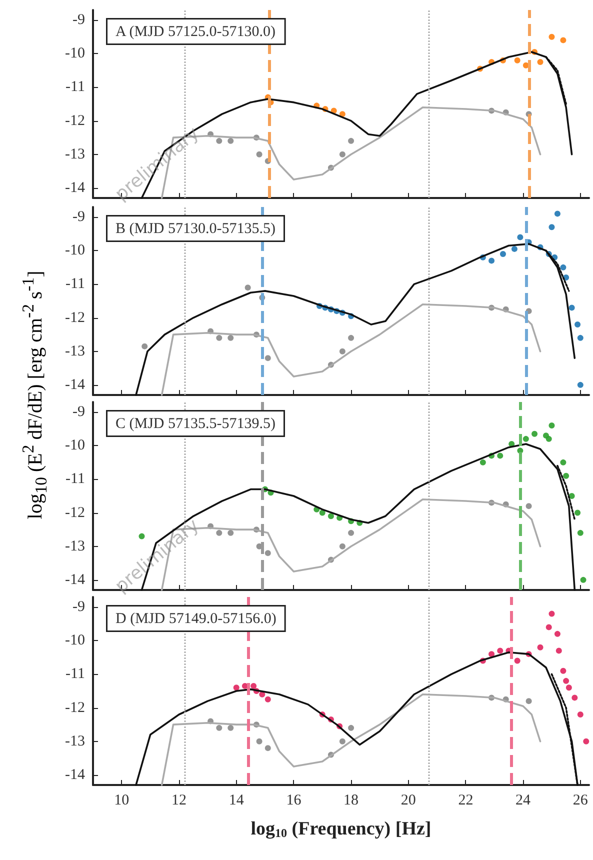 The height and width of the screenshot is (860, 593). What do you see at coordinates (179, 800) in the screenshot?
I see `x-tick-label: 12` at bounding box center [179, 800].